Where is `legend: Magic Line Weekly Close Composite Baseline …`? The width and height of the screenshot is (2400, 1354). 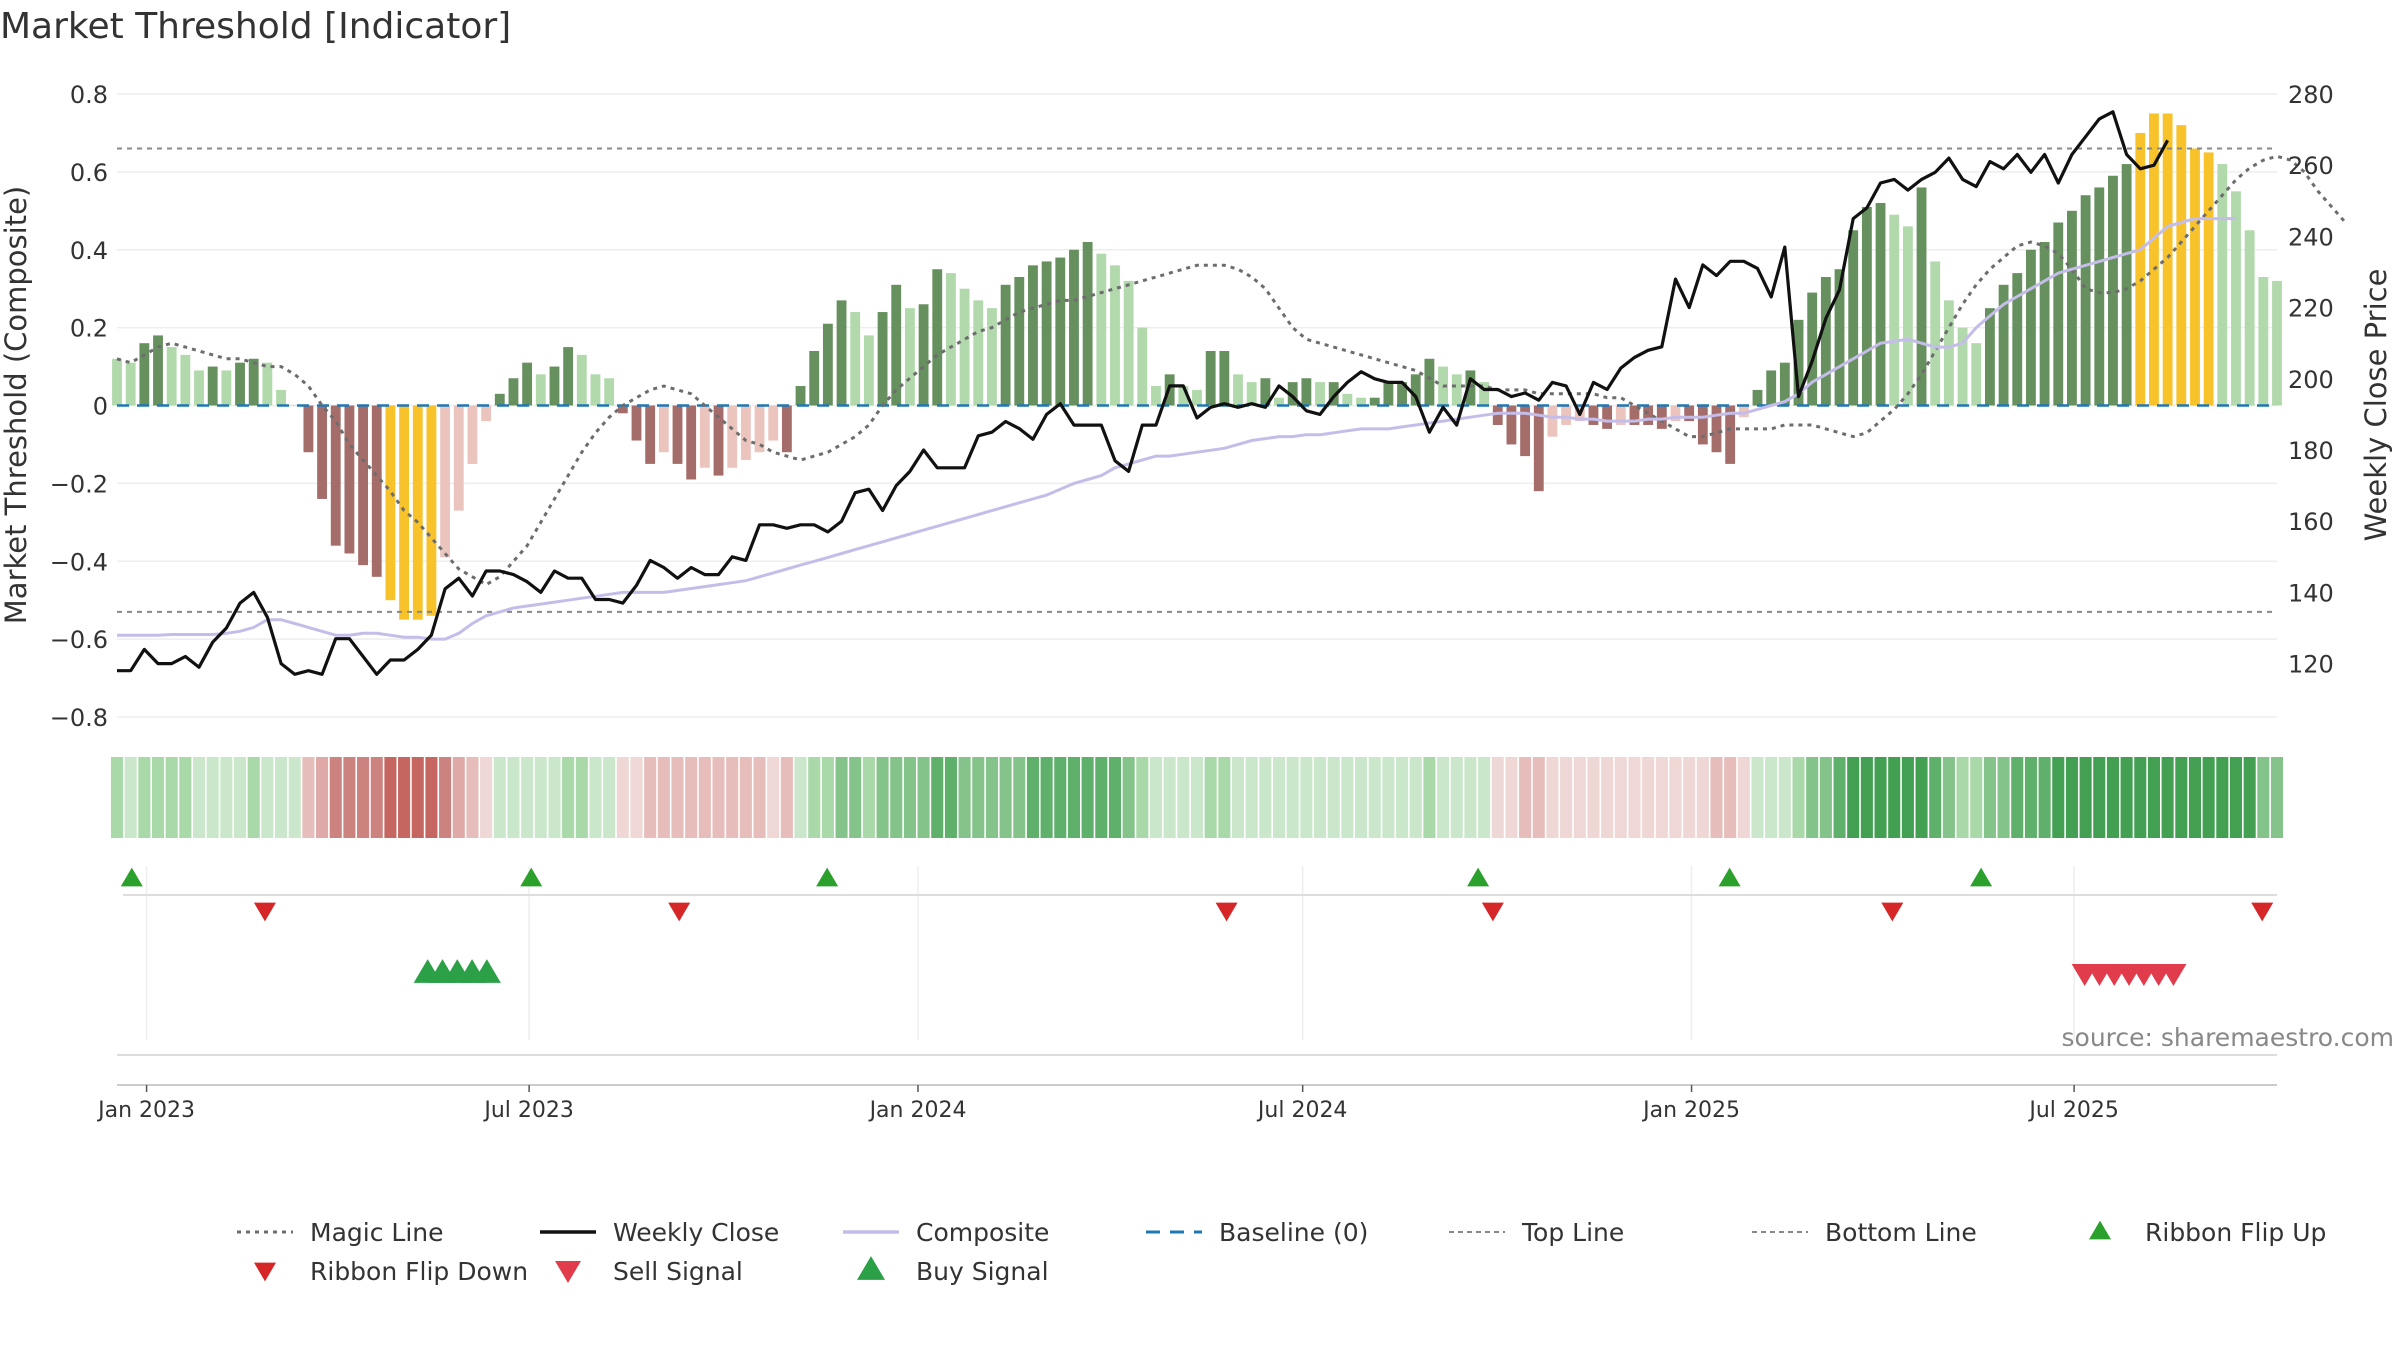 legend: Magic Line Weekly Close Composite Baseline … is located at coordinates (1281, 1252).